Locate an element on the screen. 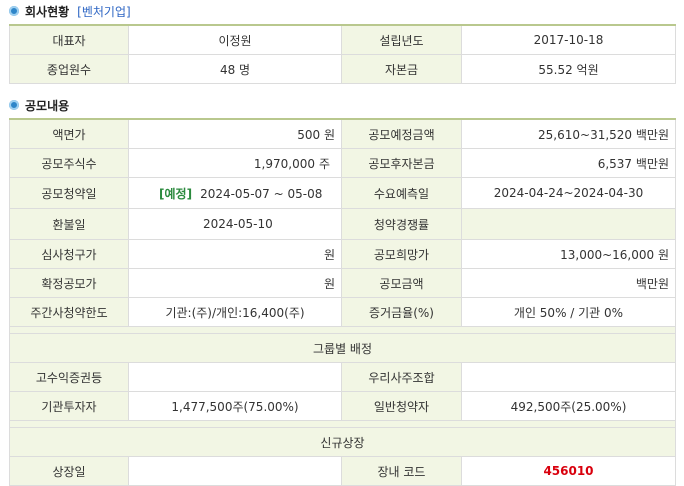 Image resolution: width=684 pixels, height=486 pixels. high-yield-value is located at coordinates (235, 377).